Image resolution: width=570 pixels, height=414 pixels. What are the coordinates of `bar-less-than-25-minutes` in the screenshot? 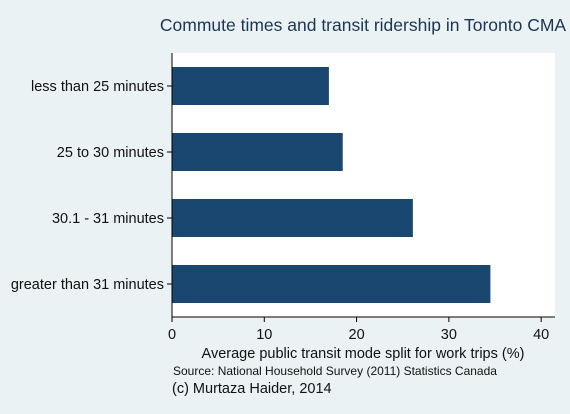 It's located at (250, 86).